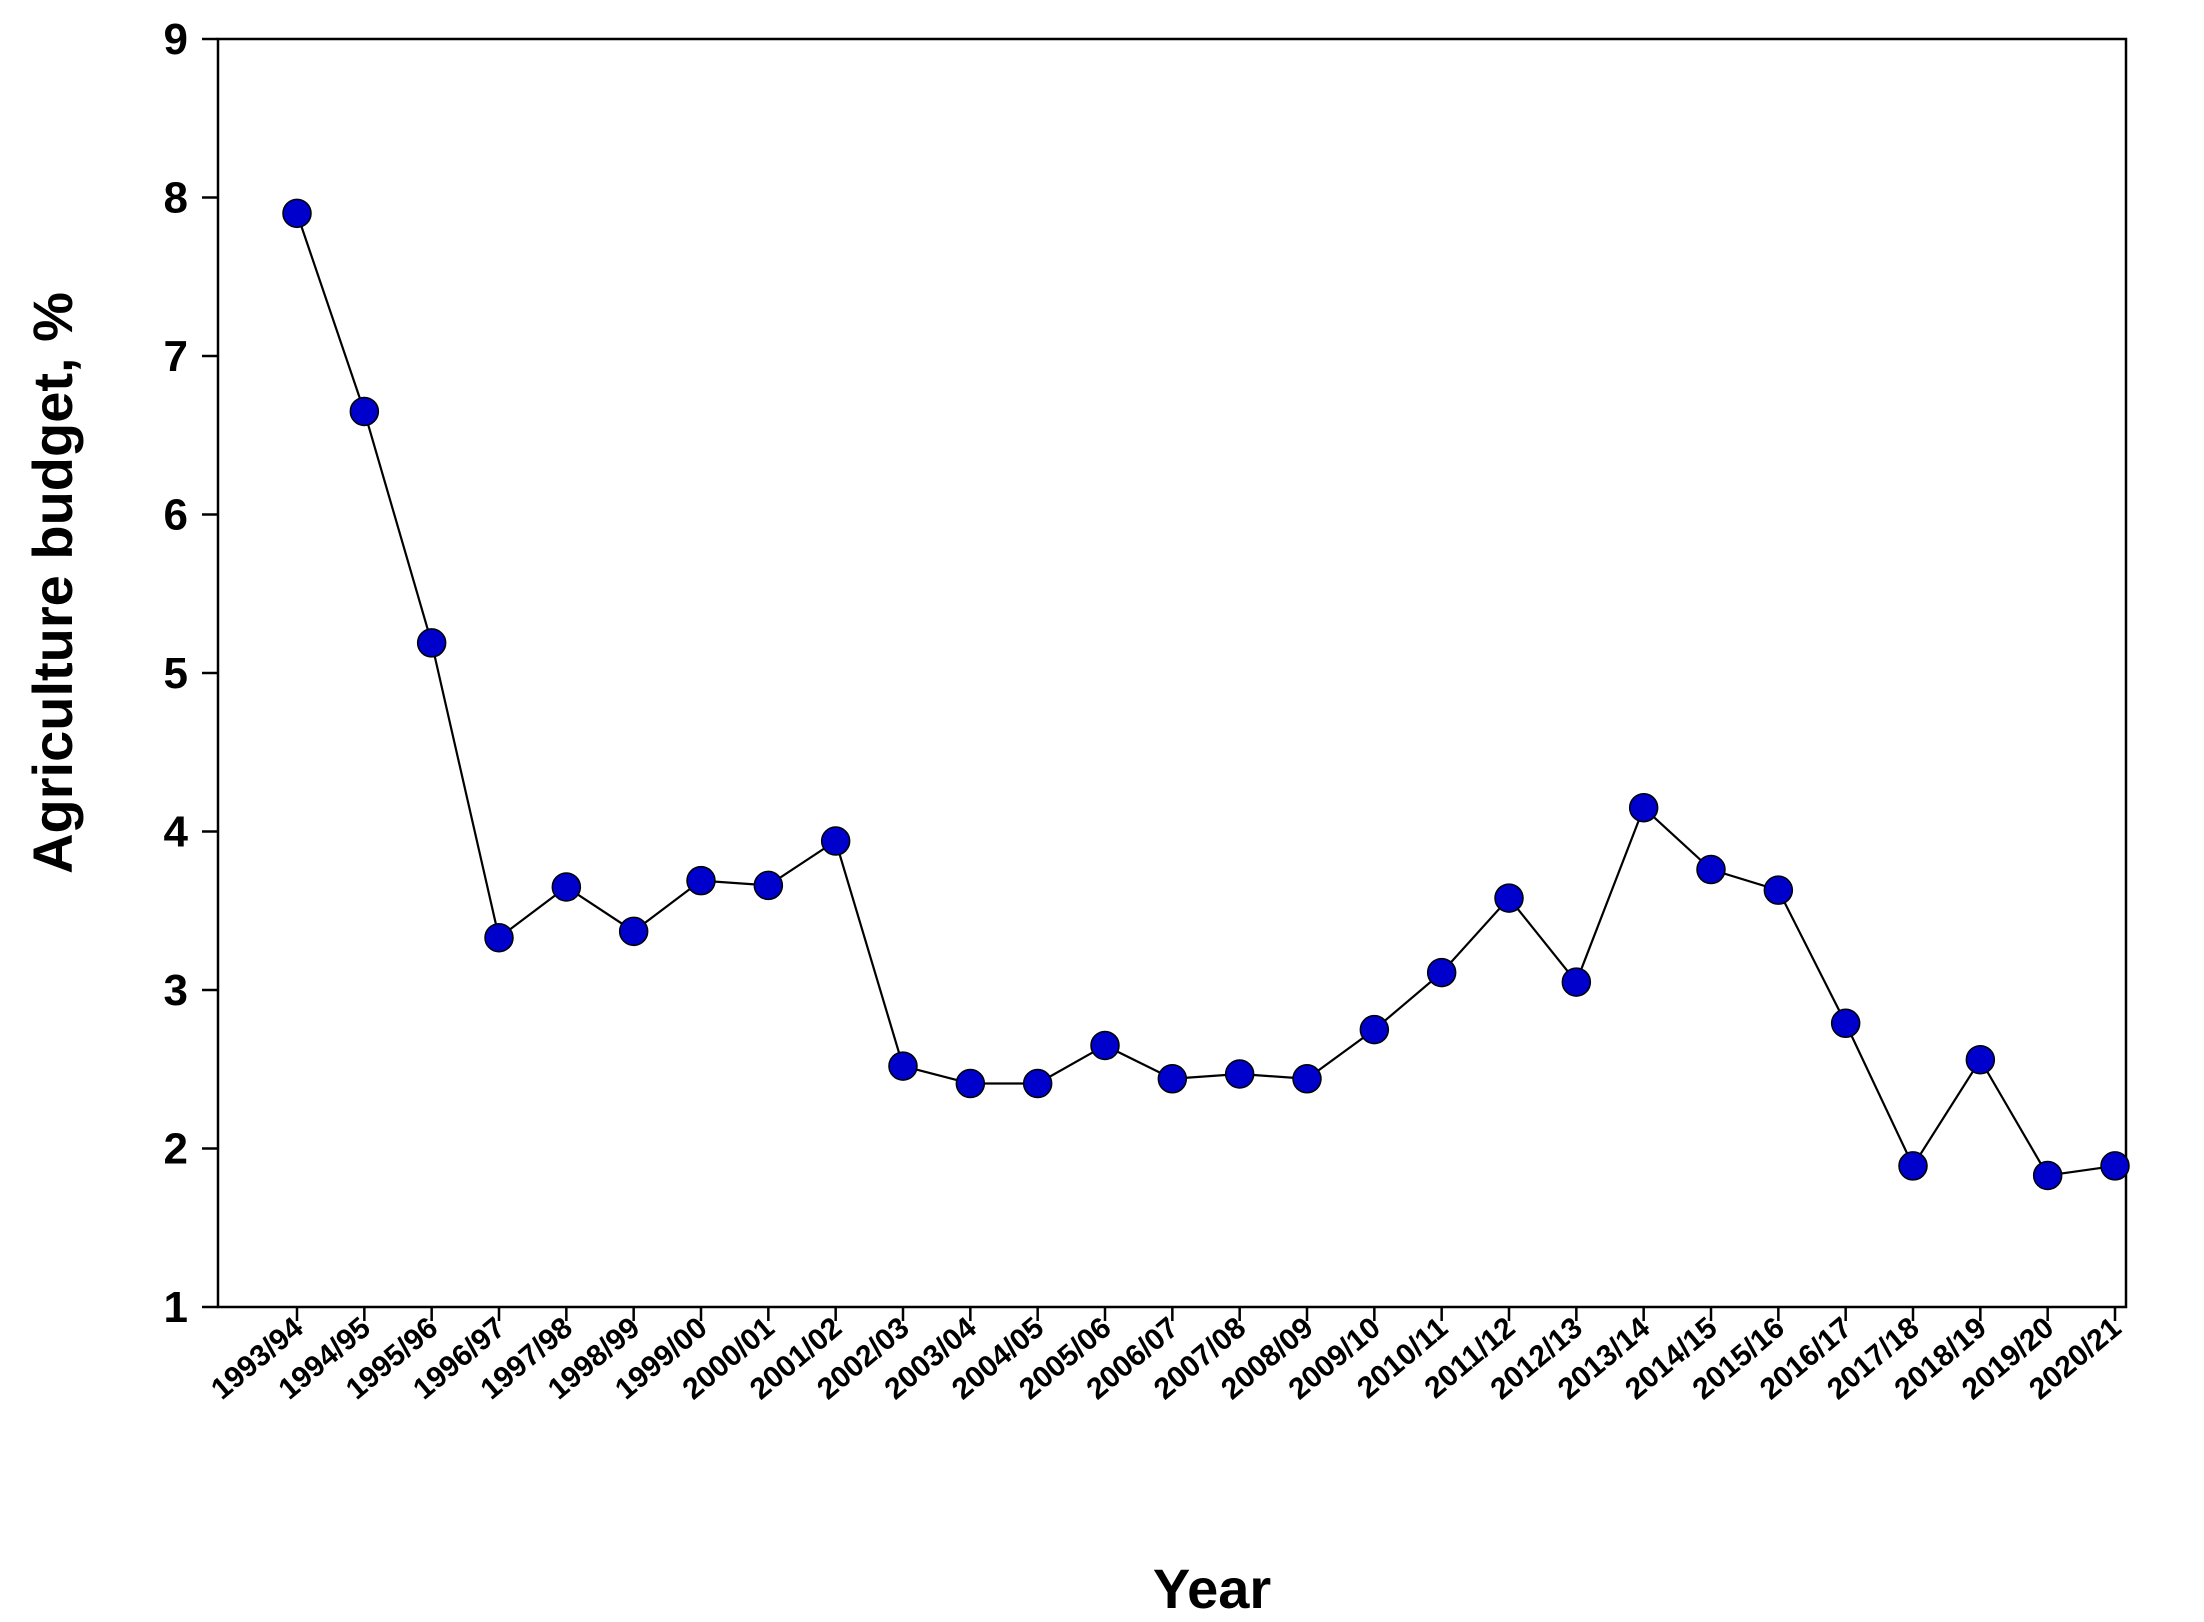  What do you see at coordinates (176, 1307) in the screenshot?
I see `y-tick-label: 1` at bounding box center [176, 1307].